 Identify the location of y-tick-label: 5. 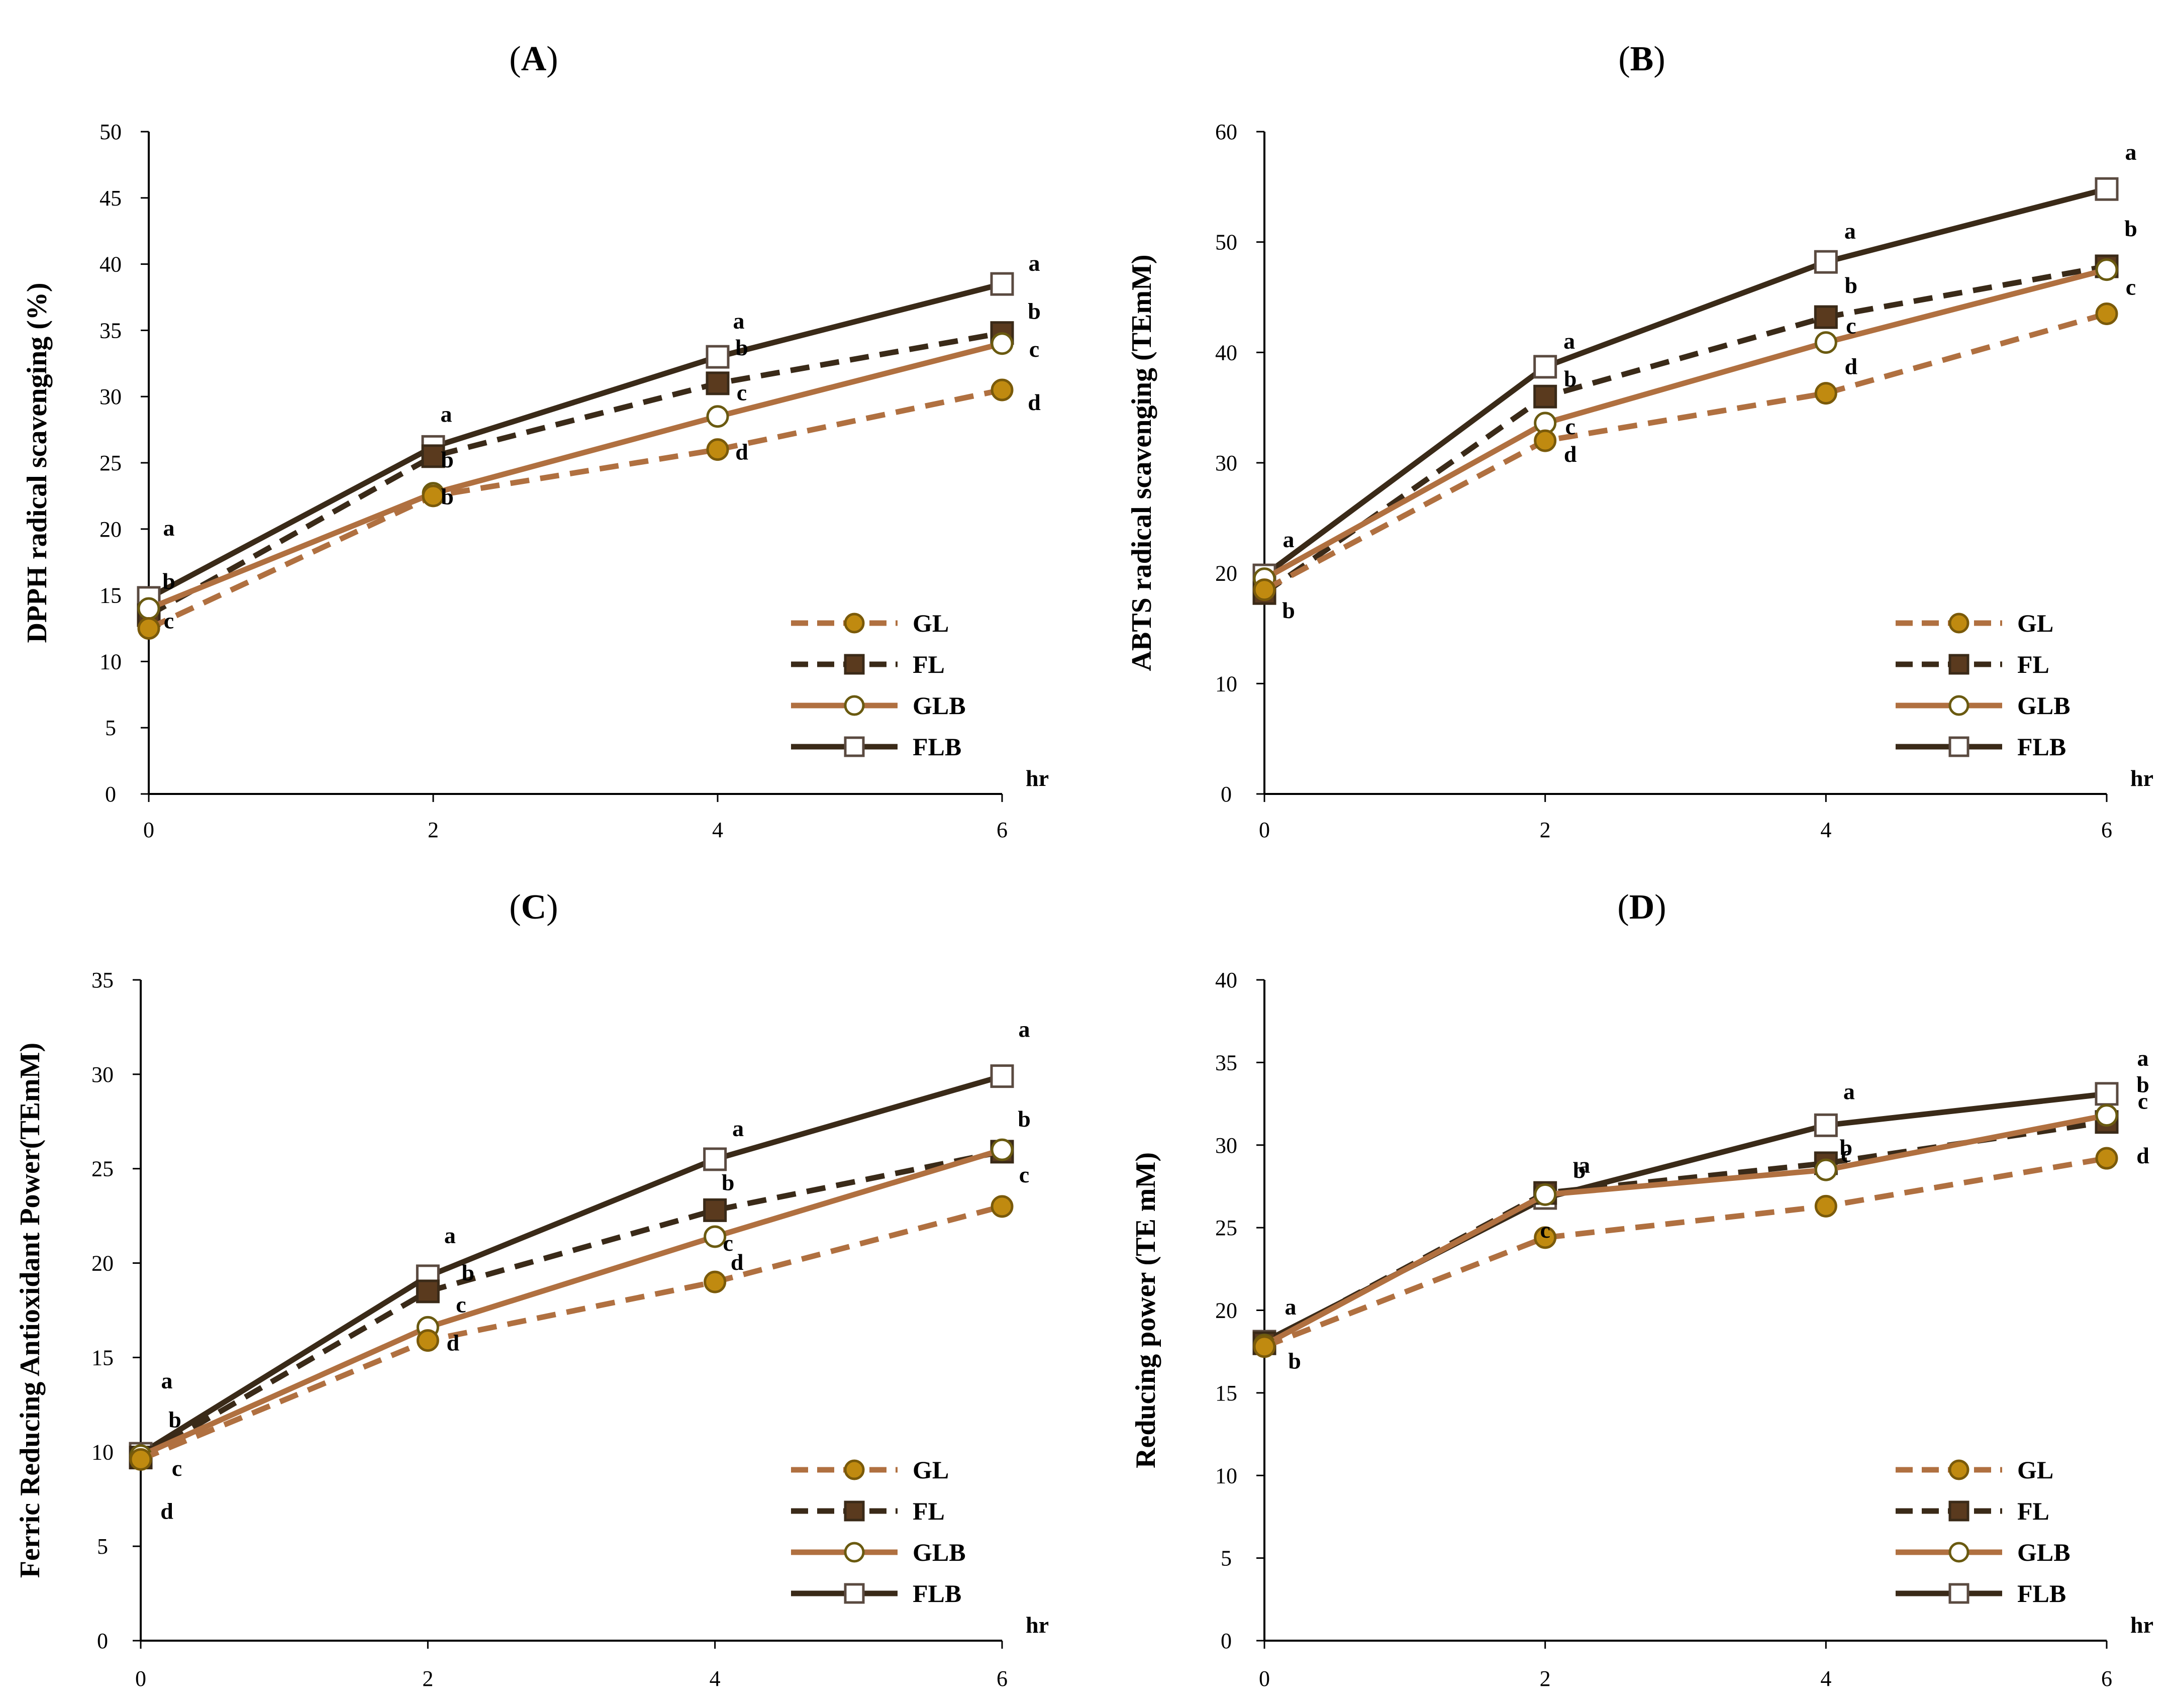
(110, 728).